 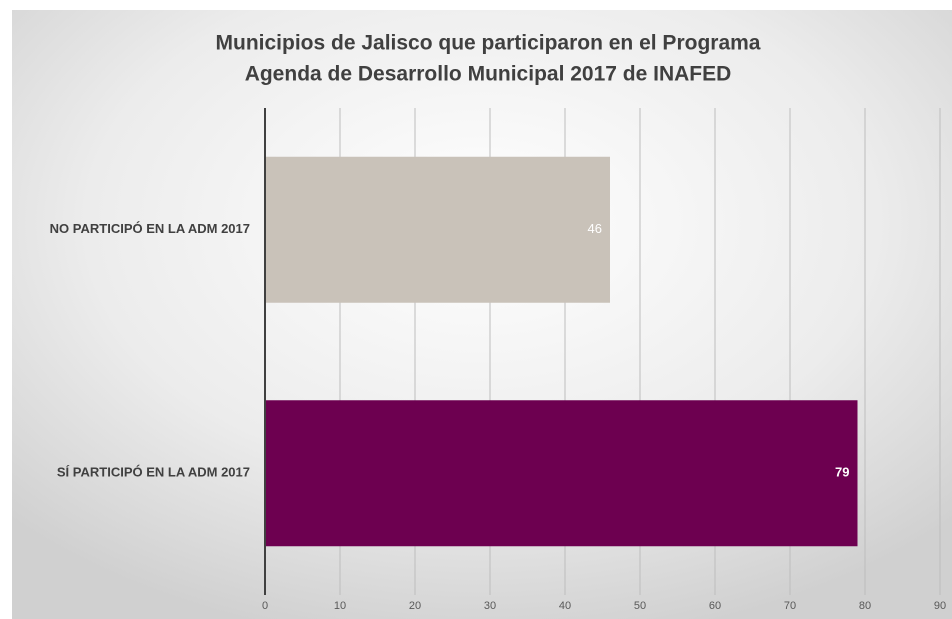 What do you see at coordinates (640, 606) in the screenshot?
I see `x-tick-label: 50` at bounding box center [640, 606].